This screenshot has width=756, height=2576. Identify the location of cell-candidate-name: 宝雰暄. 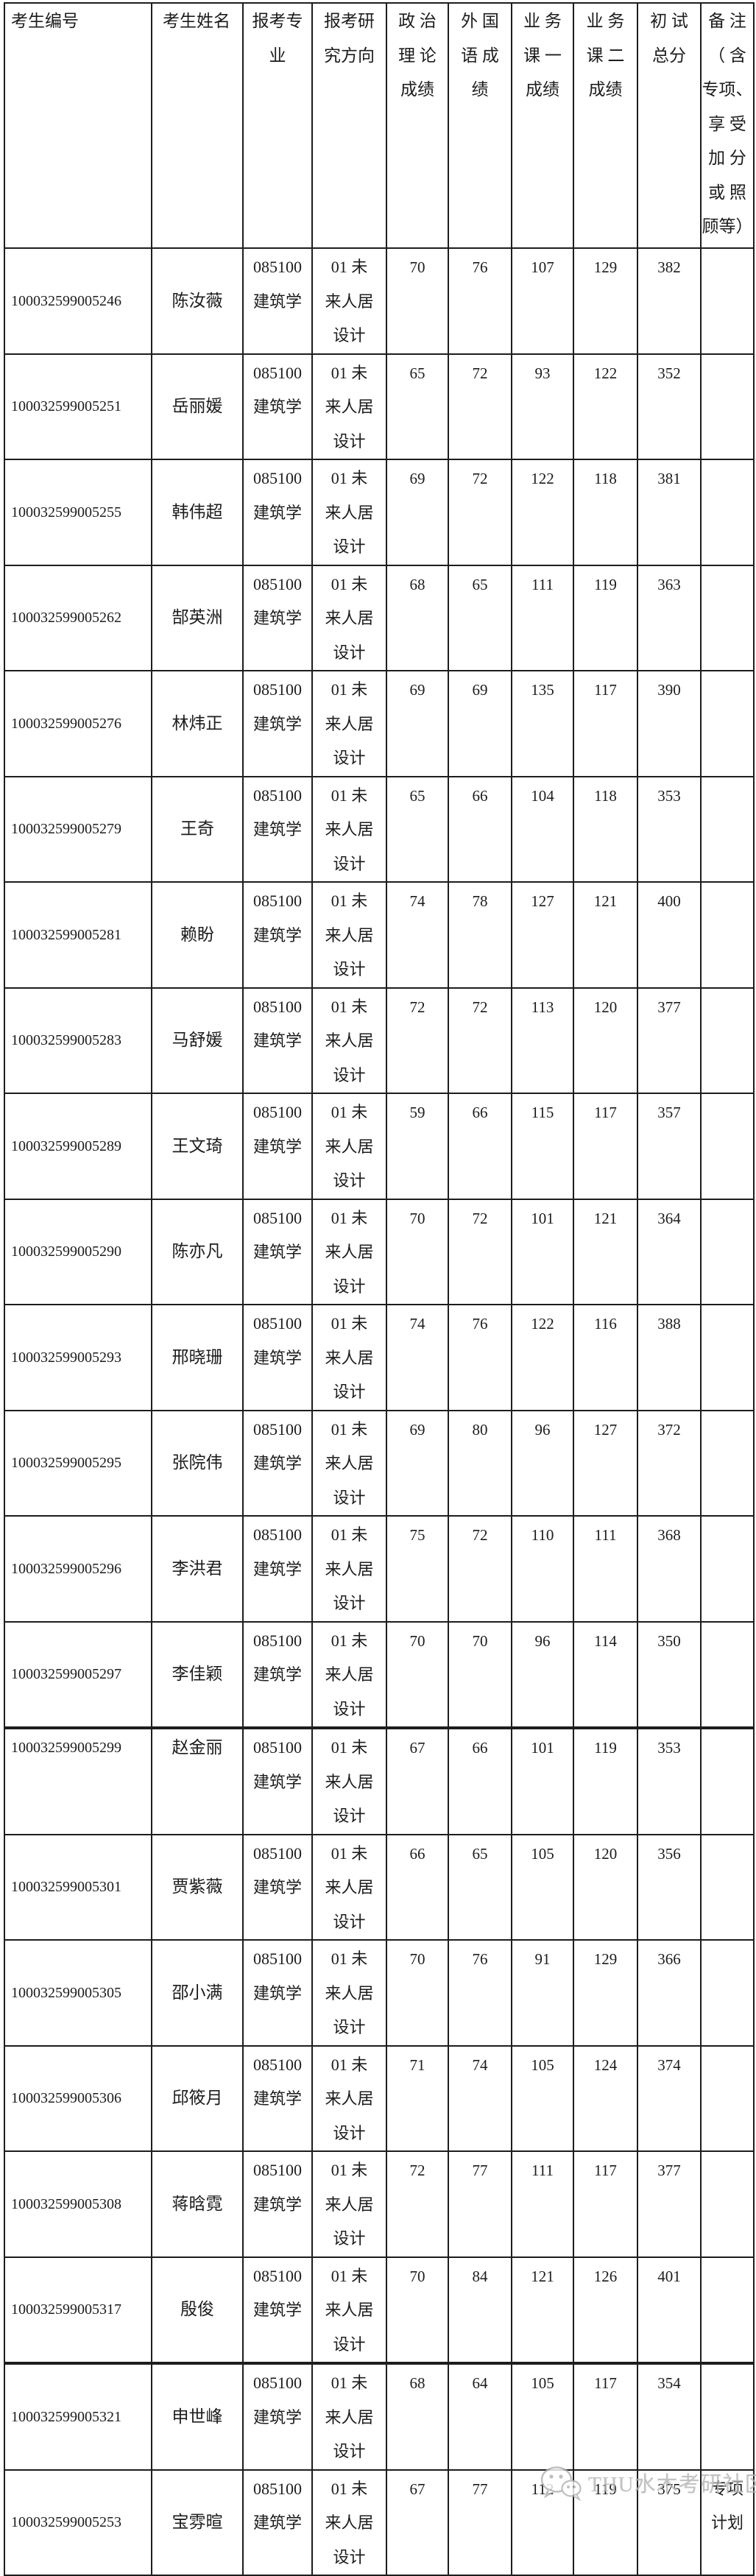
(197, 2522).